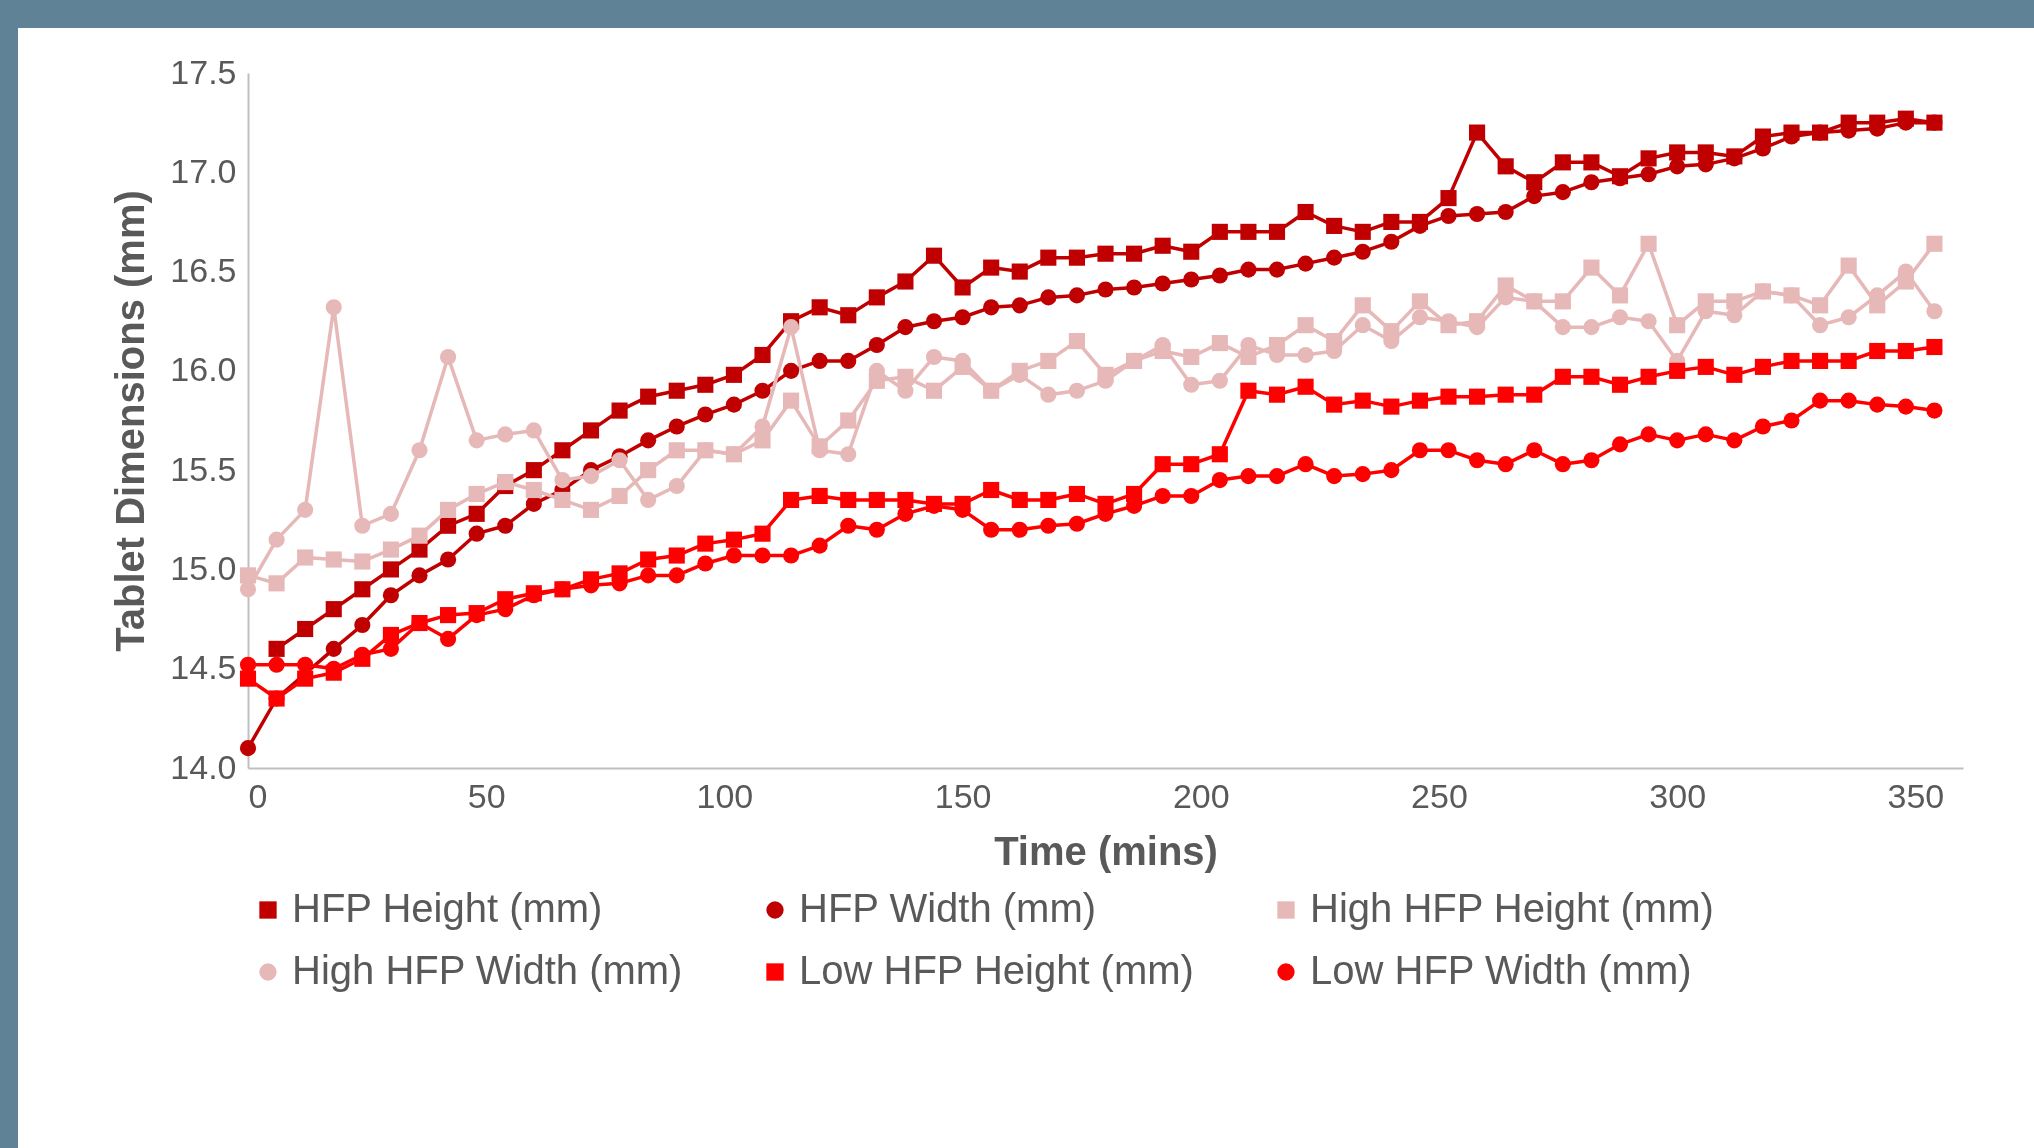  Describe the element at coordinates (203, 567) in the screenshot. I see `y-tick-label: 15.0` at that location.